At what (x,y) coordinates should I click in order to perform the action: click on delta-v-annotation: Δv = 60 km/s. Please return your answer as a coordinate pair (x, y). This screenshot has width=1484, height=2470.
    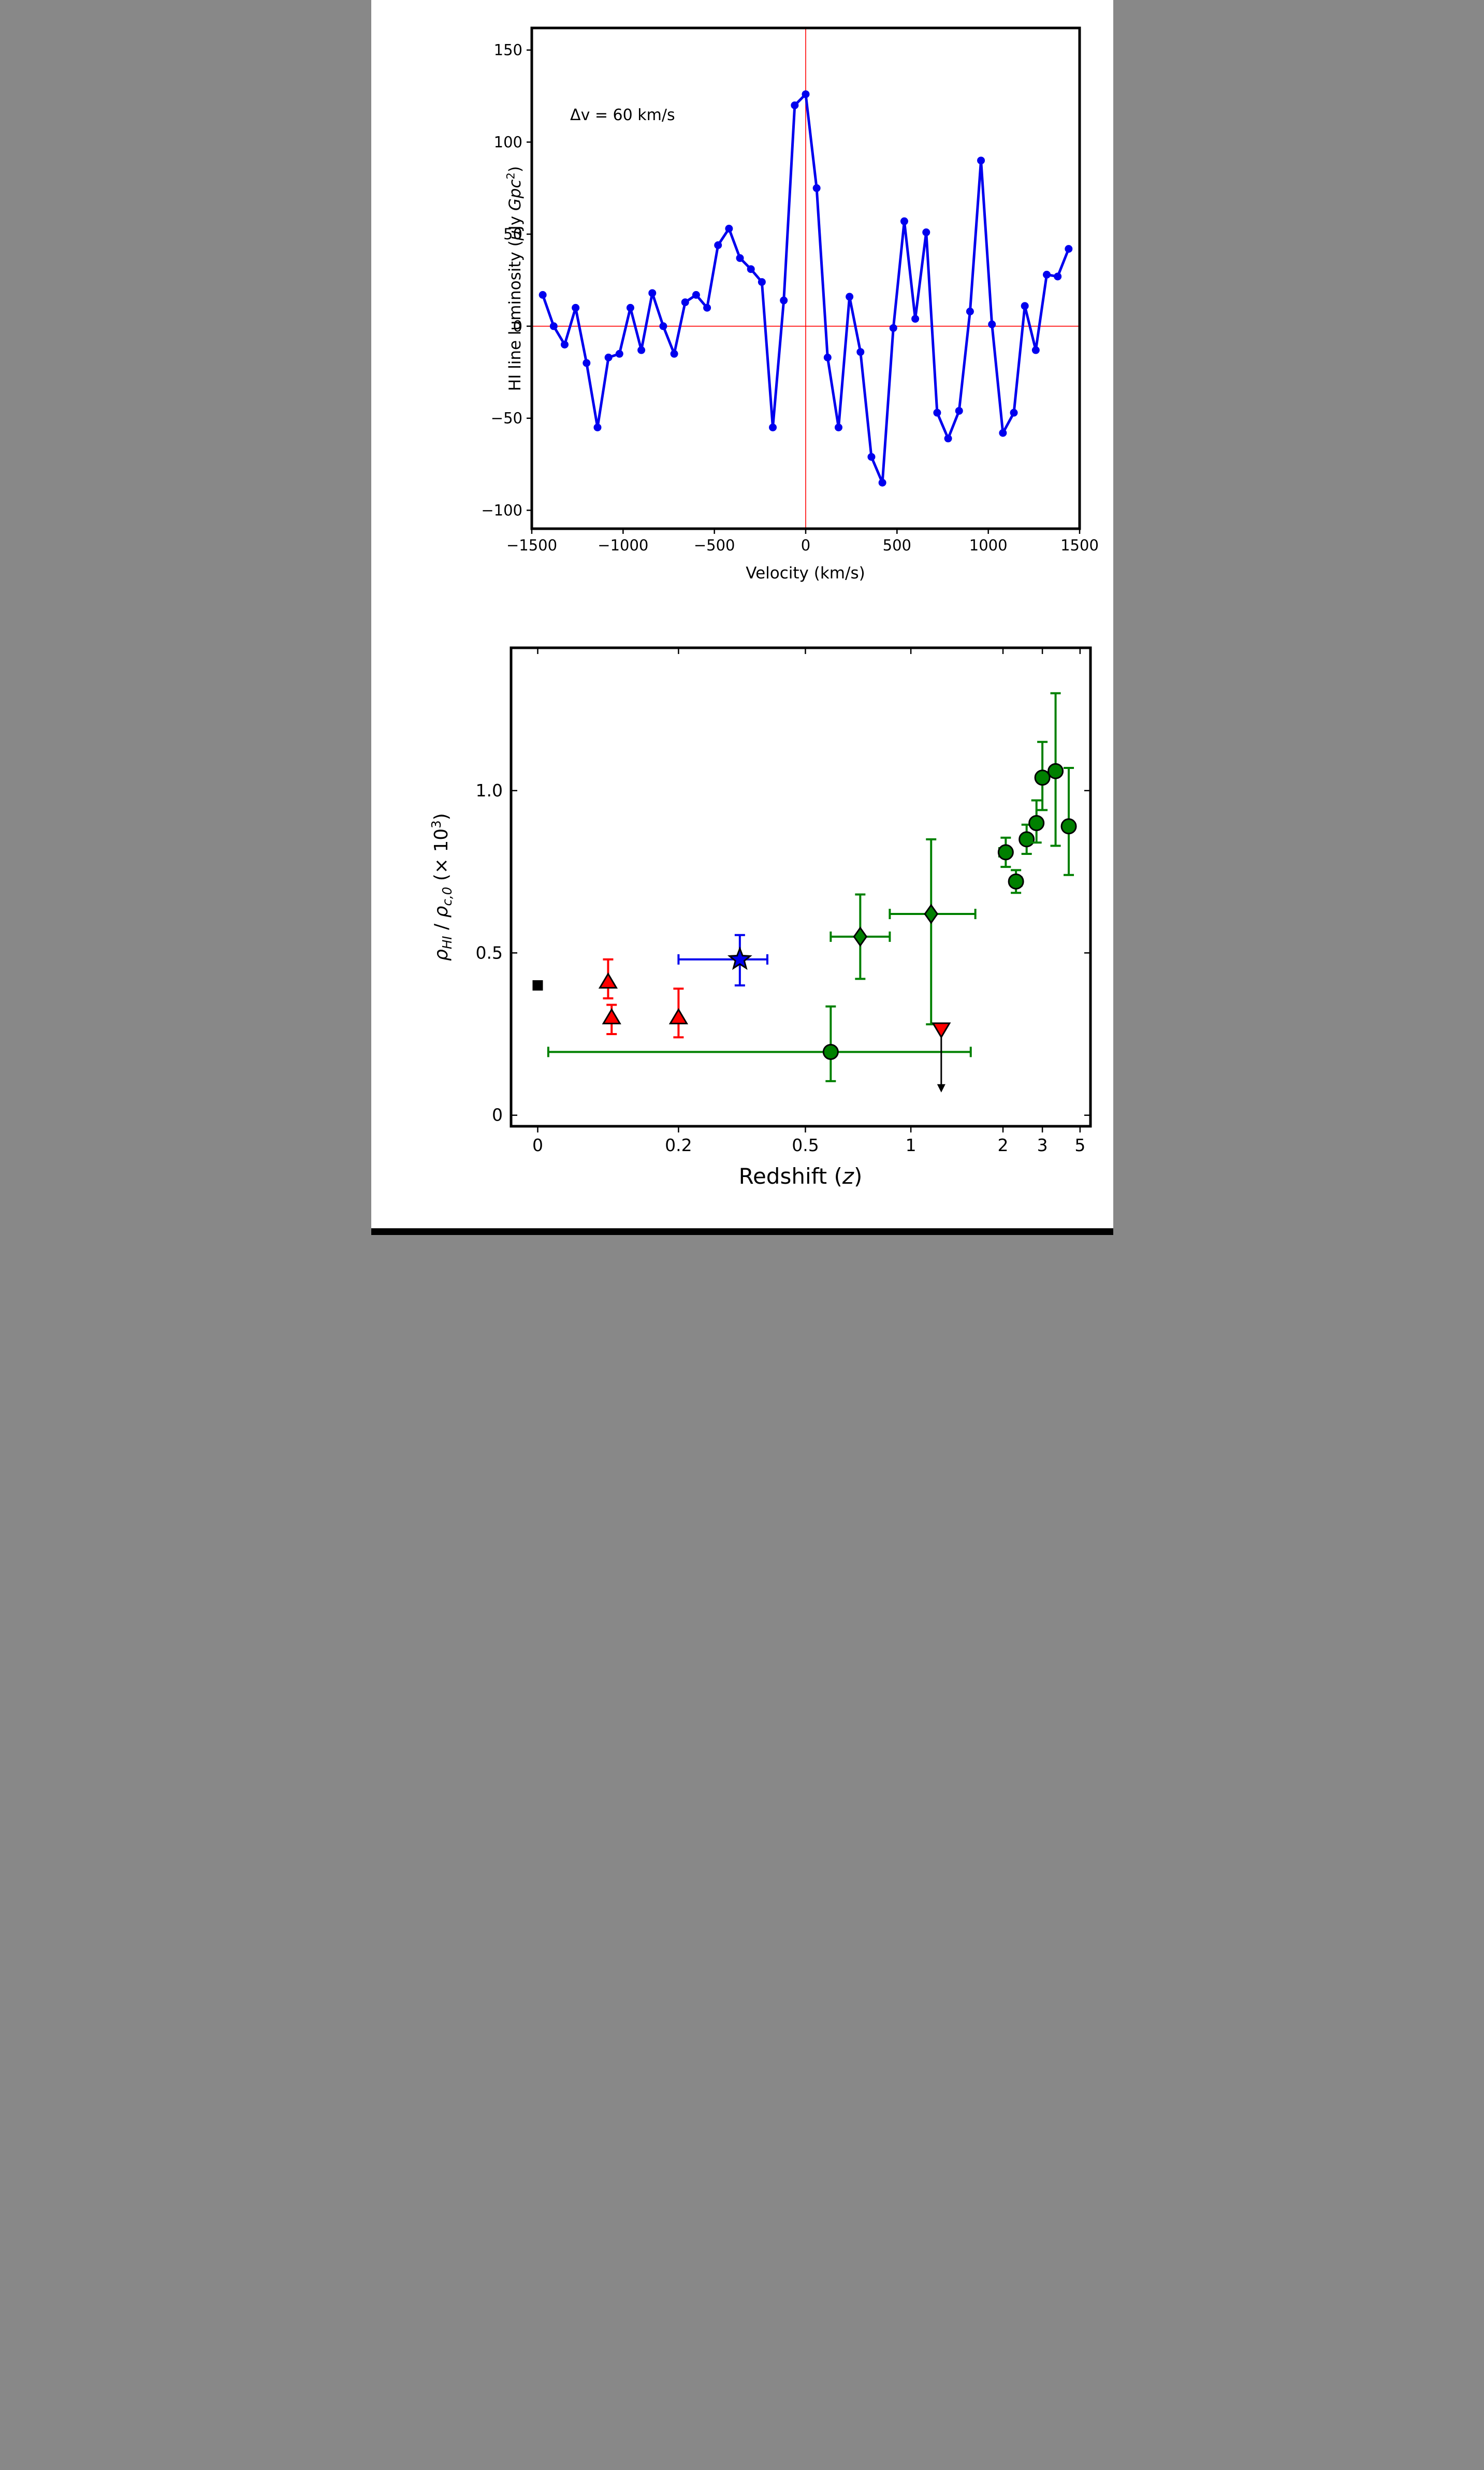
    Looking at the image, I should click on (622, 115).